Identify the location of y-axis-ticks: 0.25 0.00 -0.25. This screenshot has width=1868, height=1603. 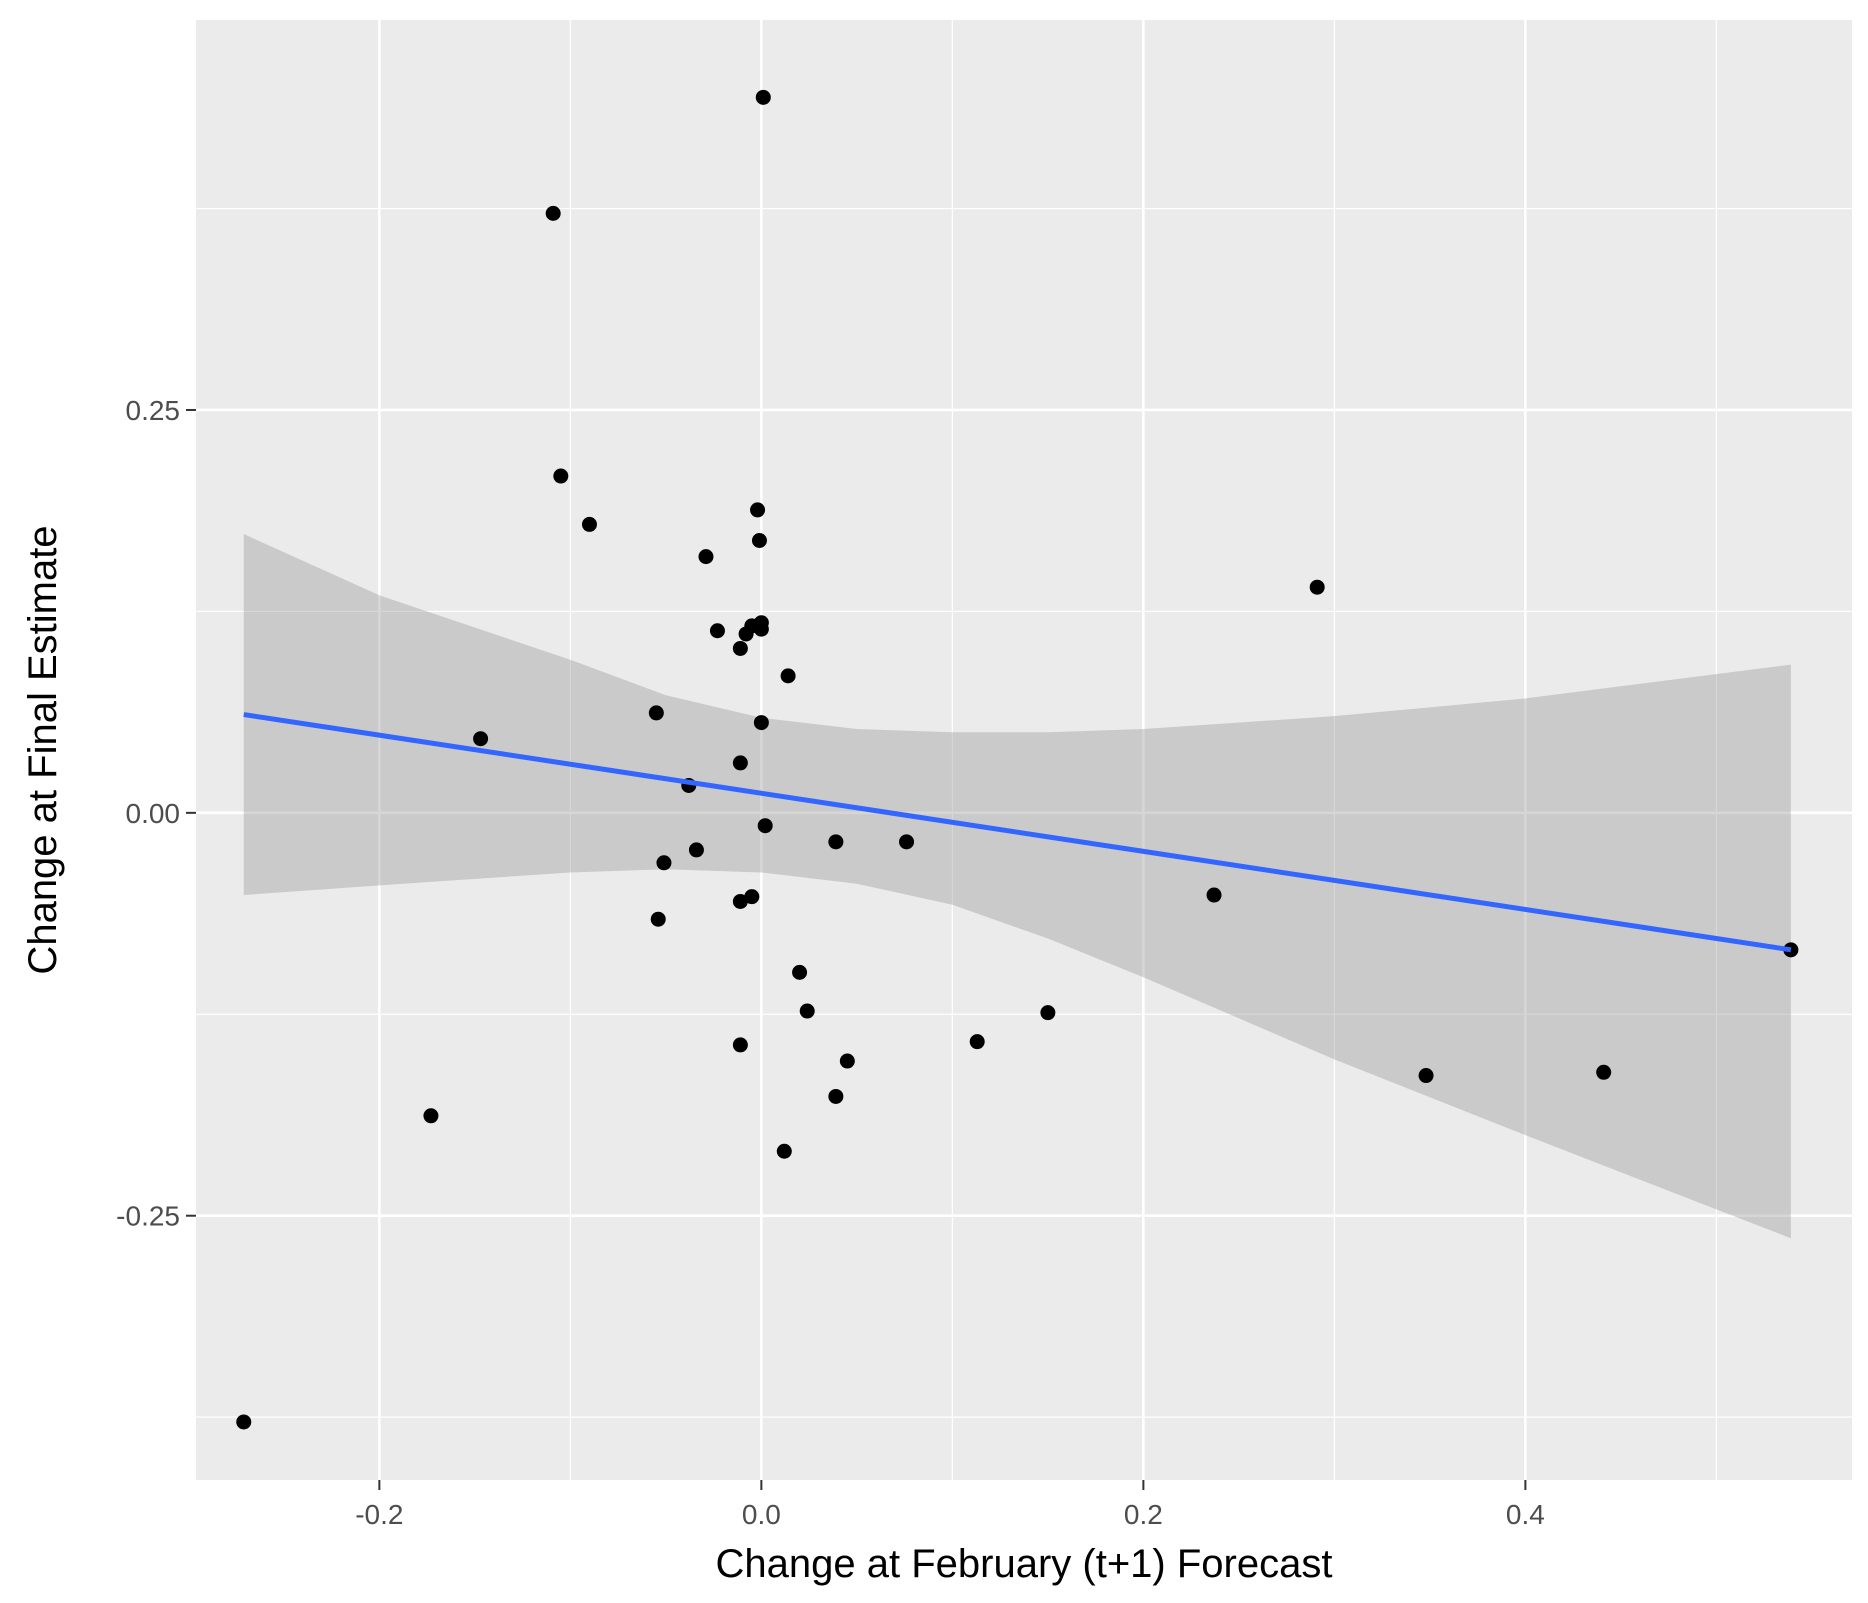
(156, 813).